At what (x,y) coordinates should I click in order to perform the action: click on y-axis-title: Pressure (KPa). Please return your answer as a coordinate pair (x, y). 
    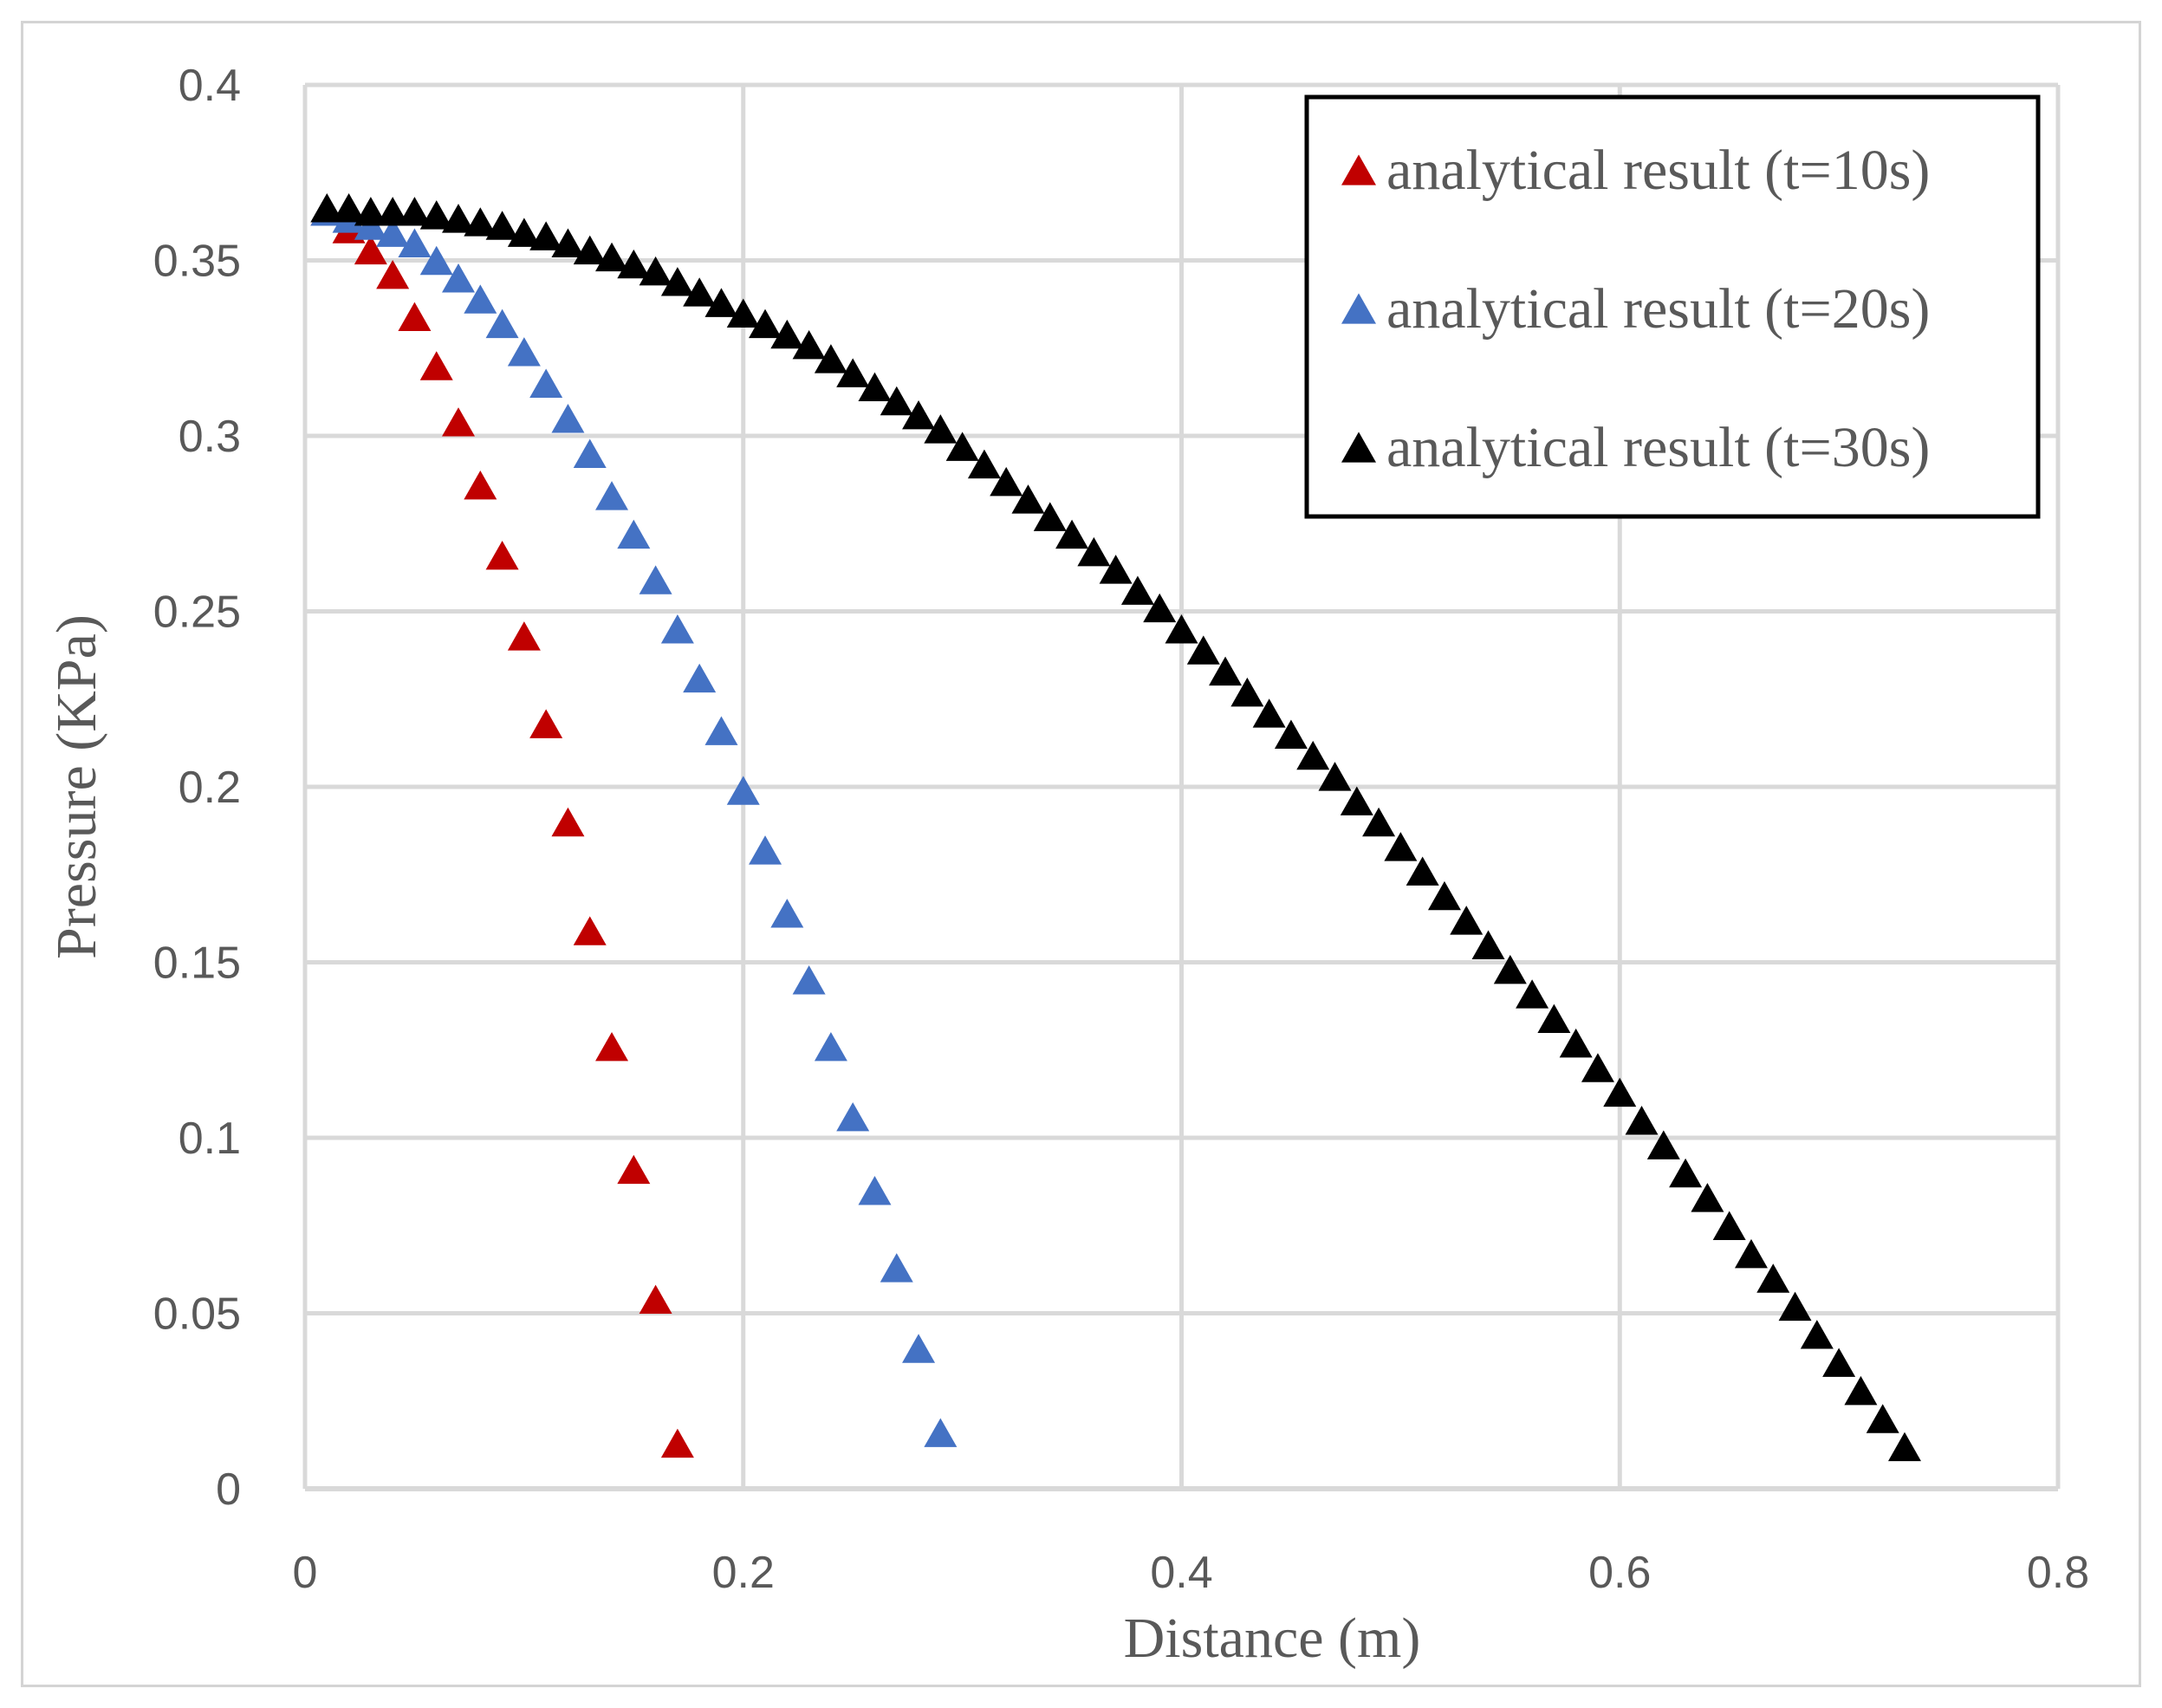
    Looking at the image, I should click on (76, 786).